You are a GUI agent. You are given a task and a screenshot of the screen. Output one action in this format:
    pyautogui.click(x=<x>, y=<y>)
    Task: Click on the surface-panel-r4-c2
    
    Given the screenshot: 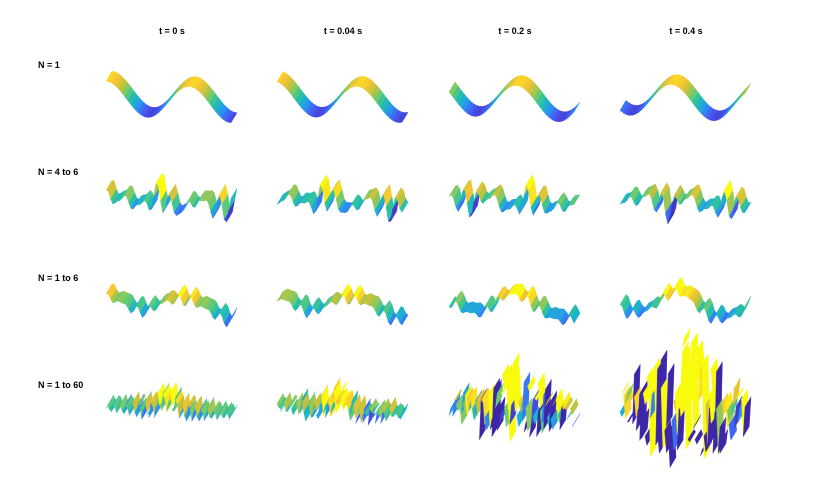 What is the action you would take?
    pyautogui.click(x=342, y=401)
    